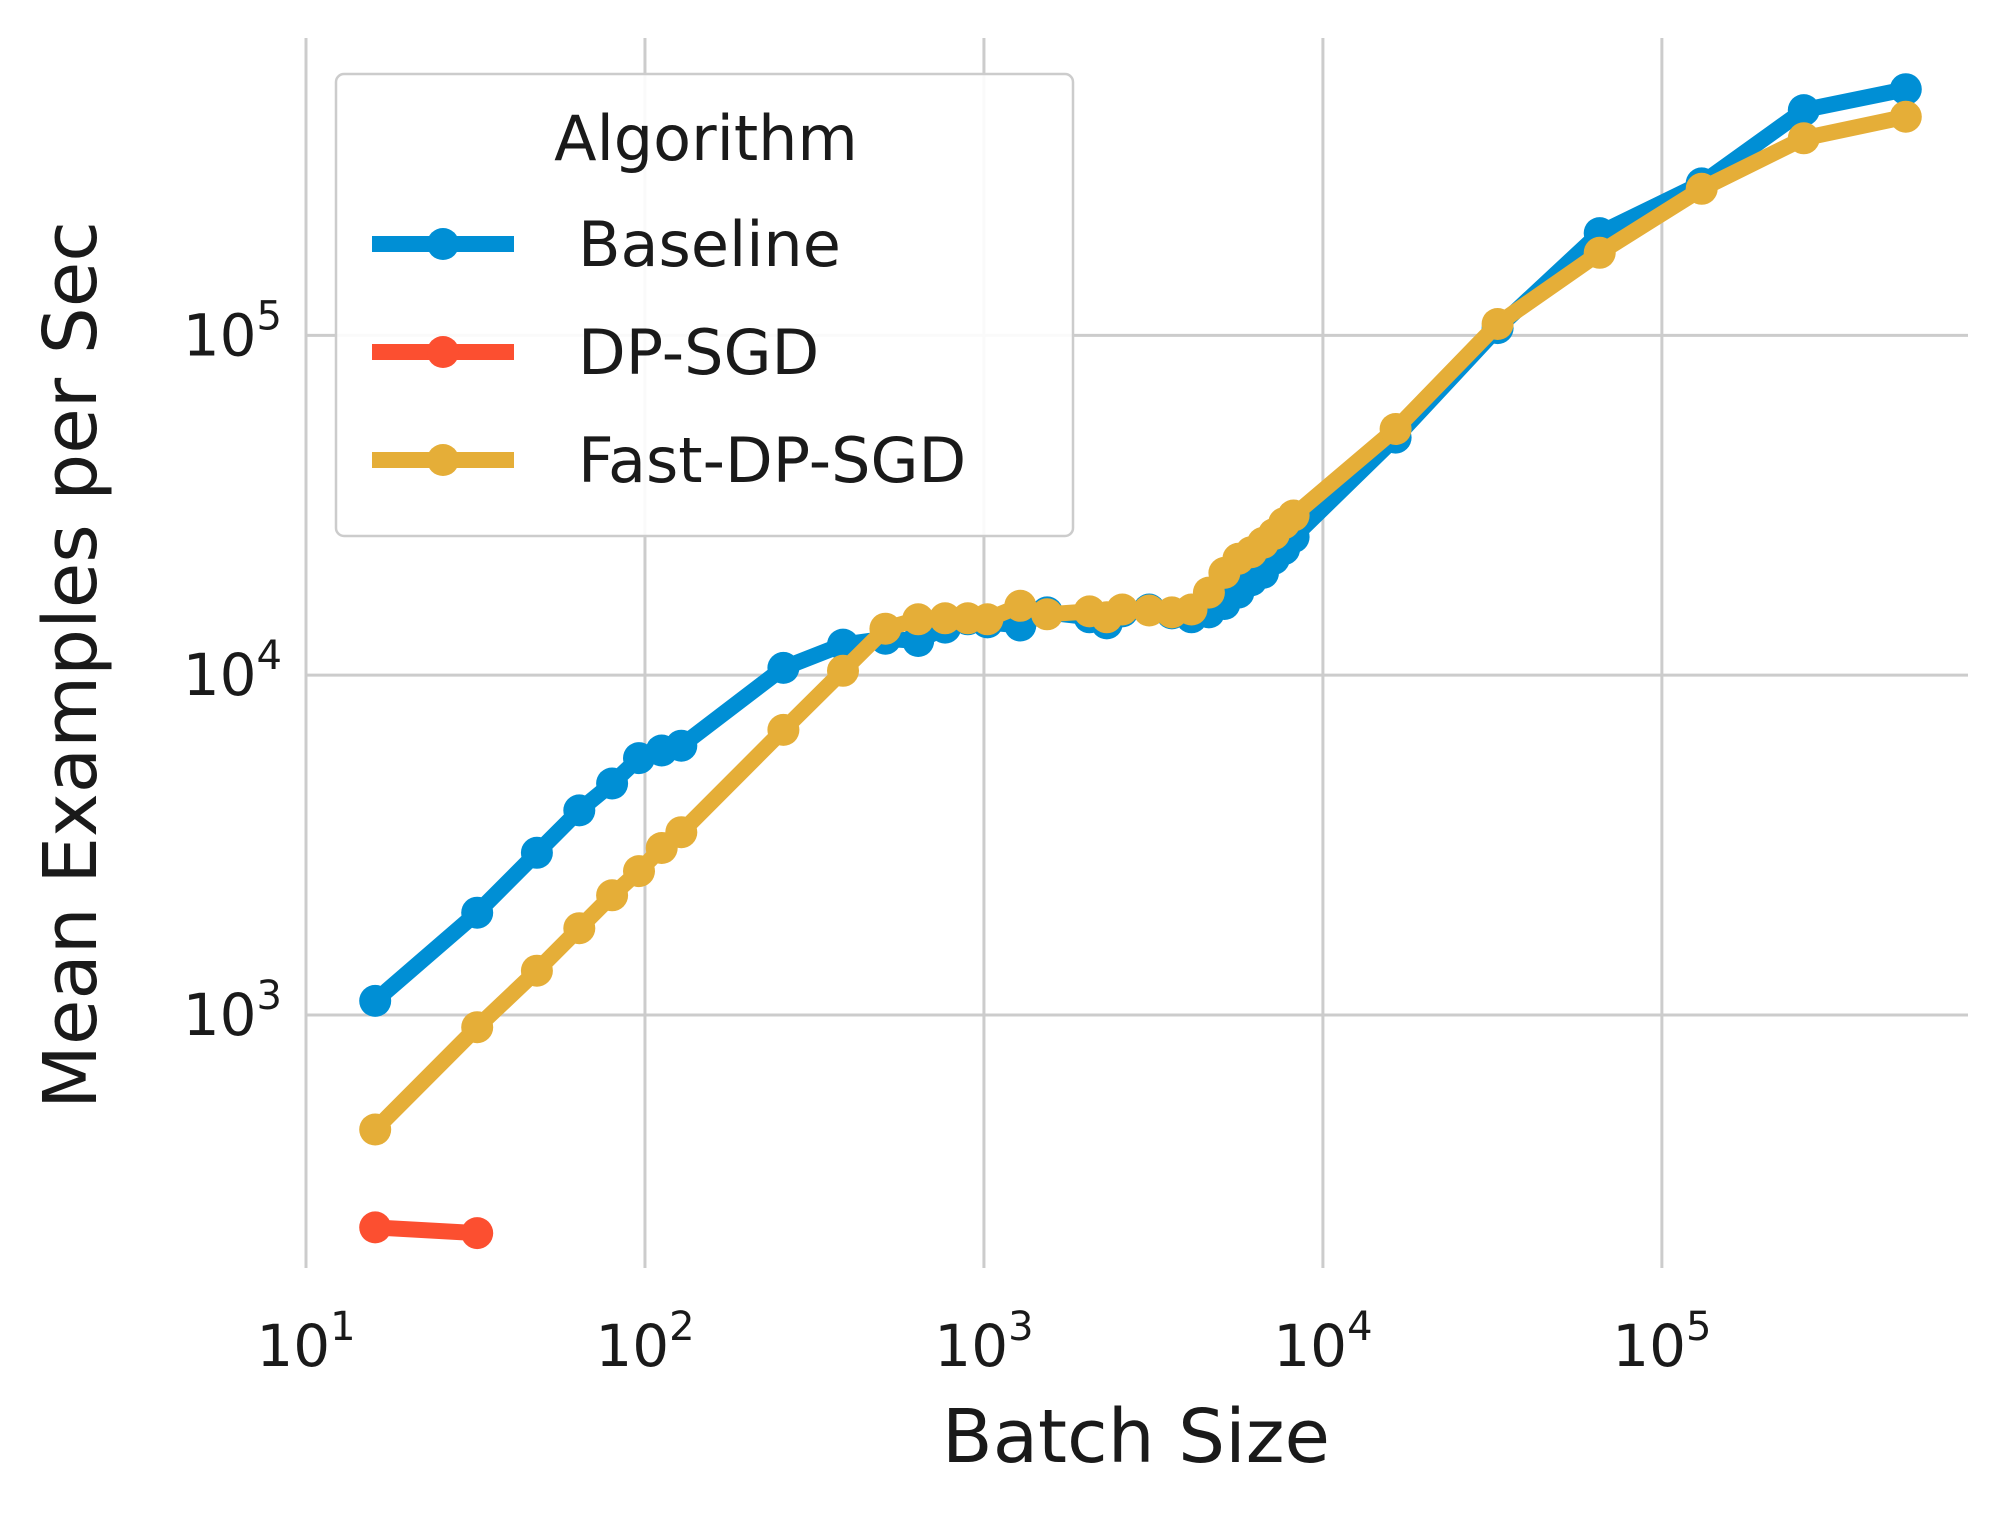  I want to click on legend-entries: Baseline DP-SGD Fast-DP-SGD, so click(669, 352).